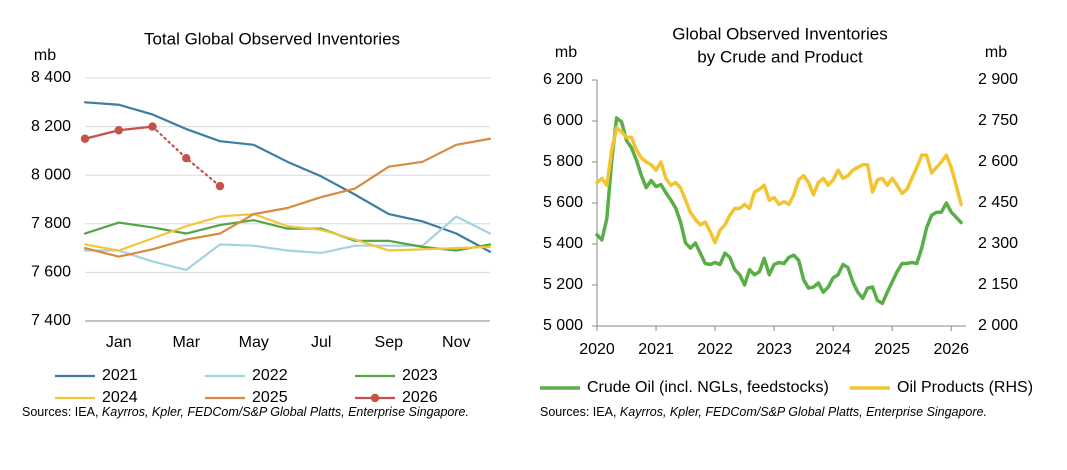 This screenshot has width=1067, height=470. Describe the element at coordinates (563, 161) in the screenshot. I see `y-tick-label: 5 800` at that location.